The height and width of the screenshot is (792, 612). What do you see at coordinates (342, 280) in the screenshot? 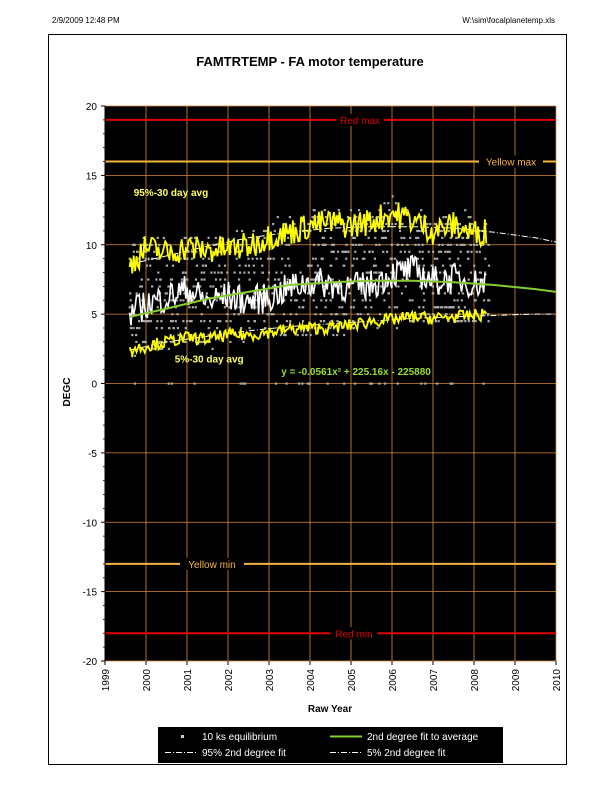
I see `series-lines` at bounding box center [342, 280].